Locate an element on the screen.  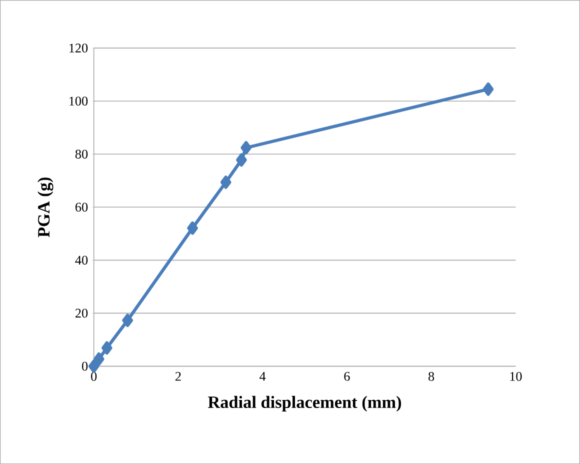
y-tick-label: 0 is located at coordinates (85, 366).